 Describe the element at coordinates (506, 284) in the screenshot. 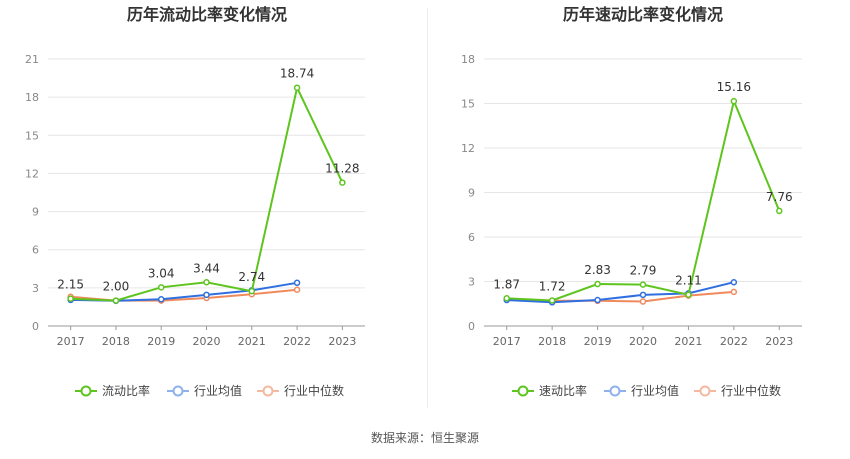

I see `data-label: 1.87` at that location.